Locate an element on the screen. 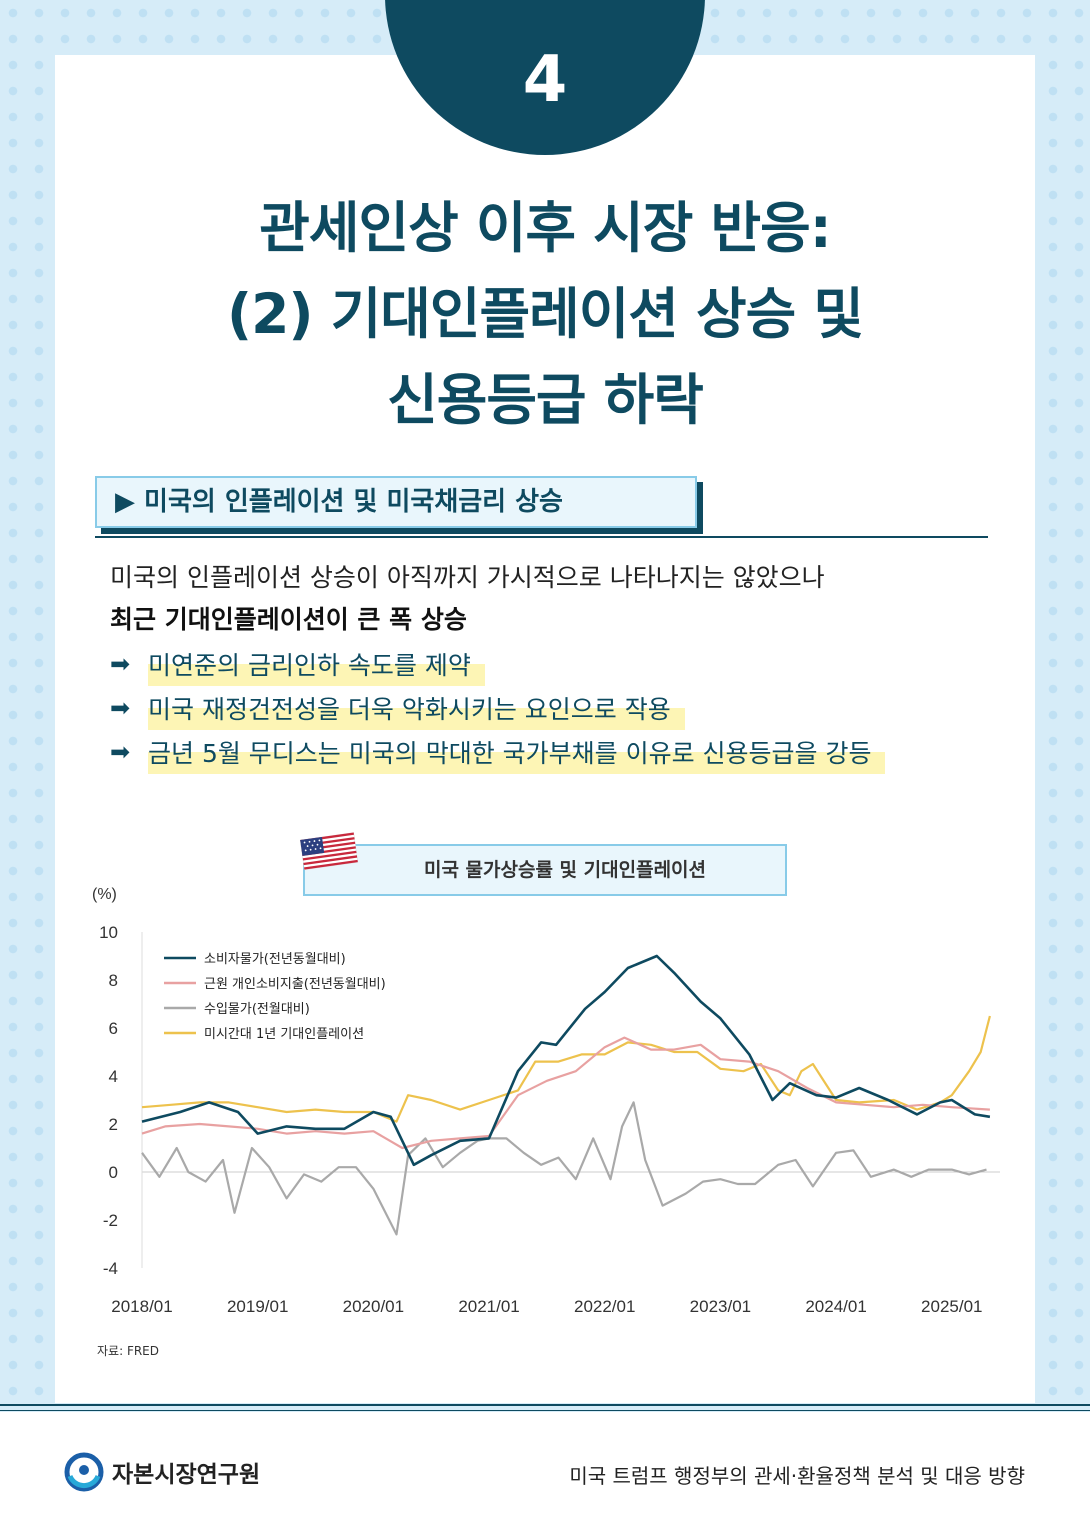 This screenshot has height=1538, width=1090. series-lines is located at coordinates (566, 1095).